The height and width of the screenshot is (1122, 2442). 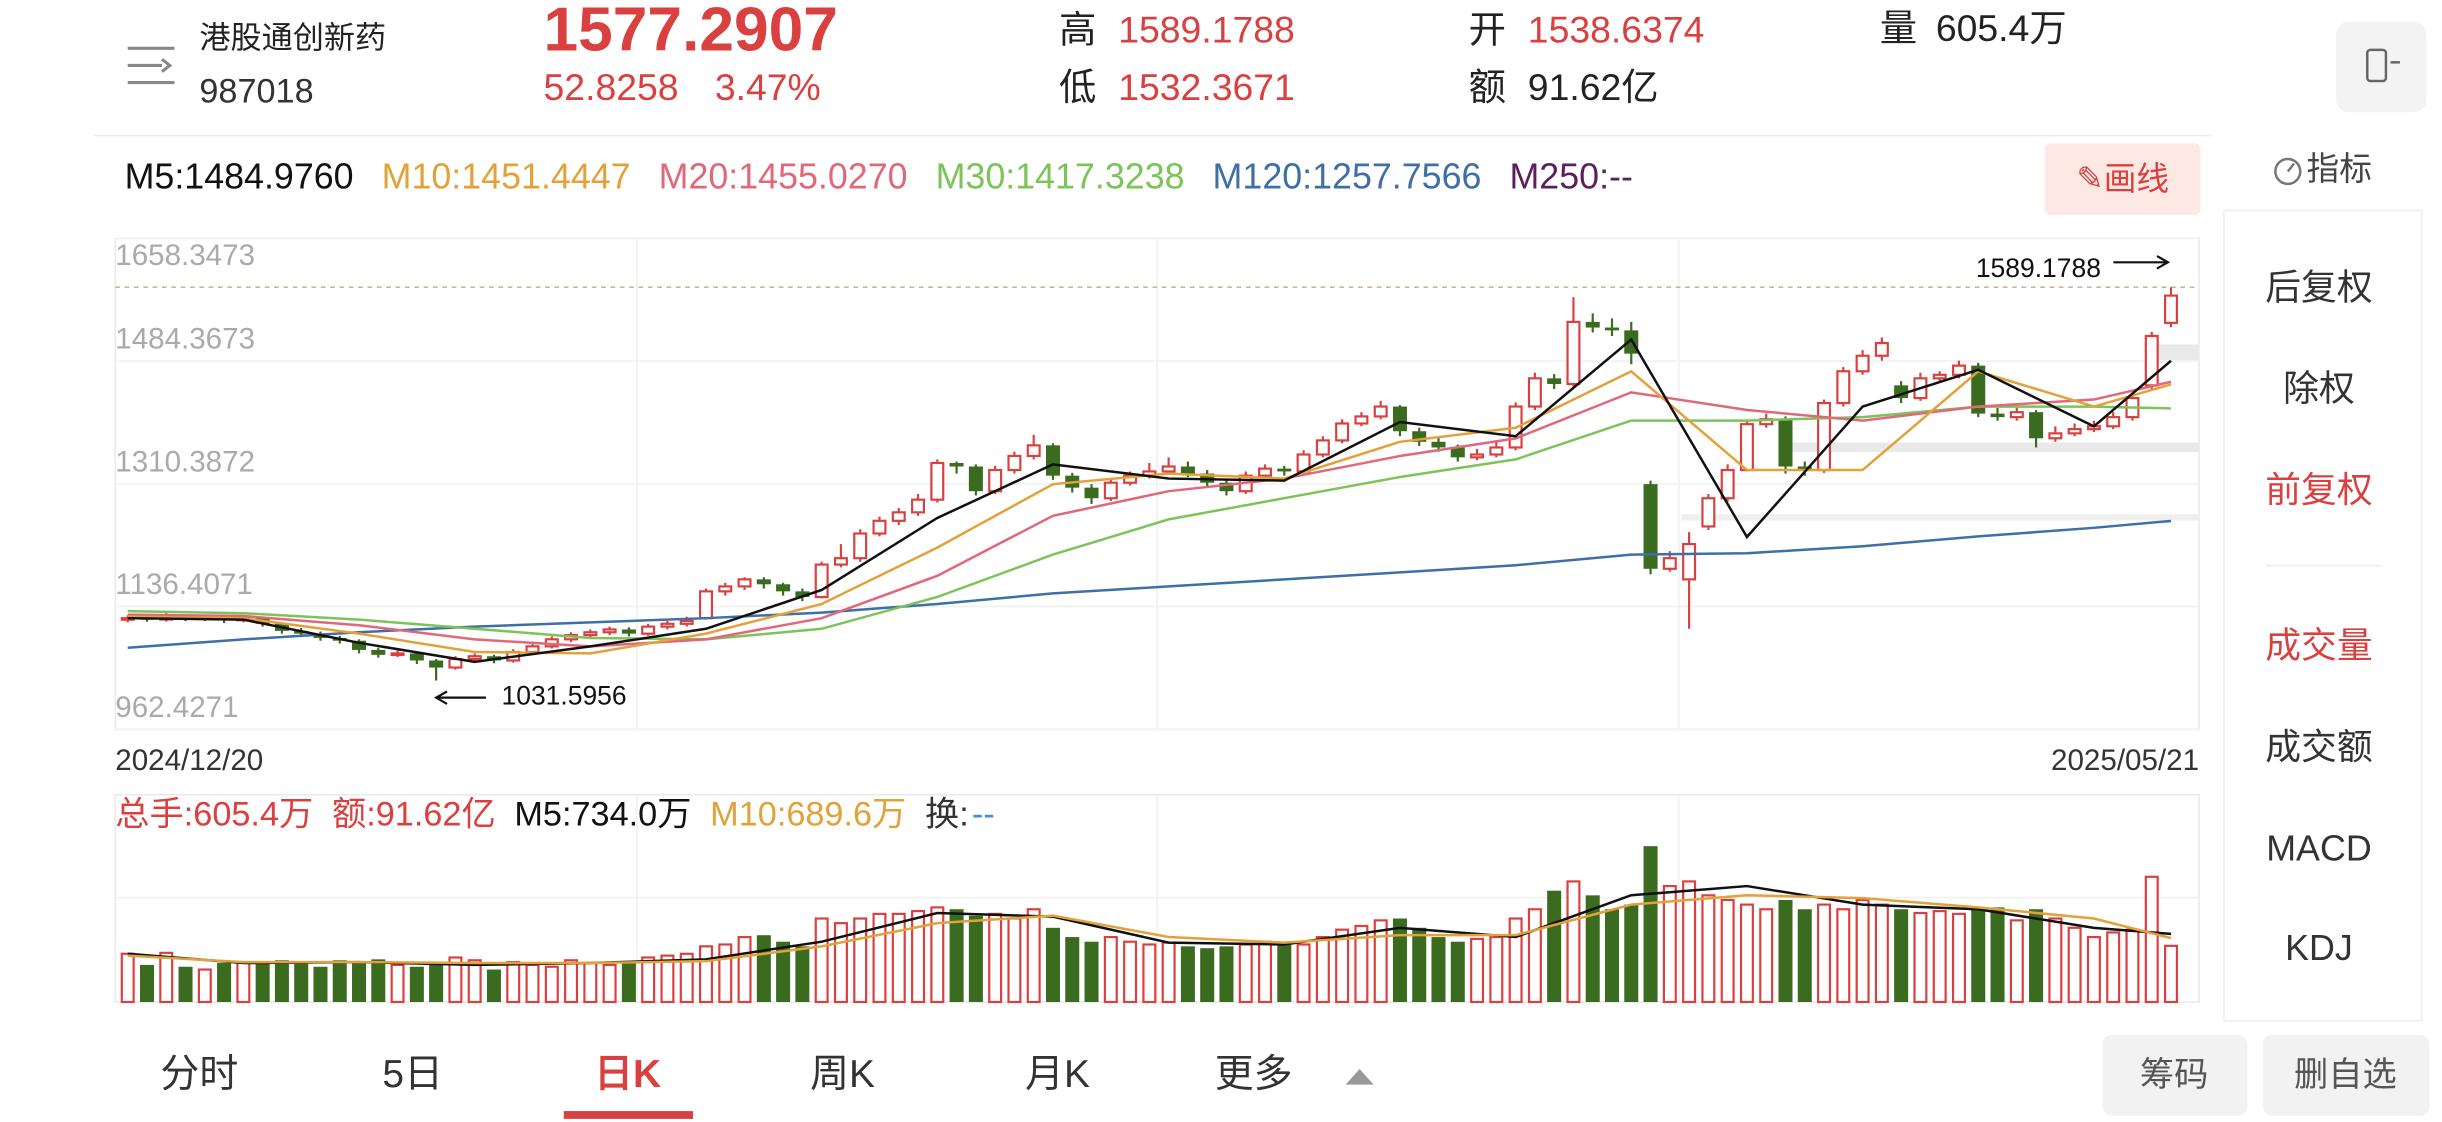 What do you see at coordinates (842, 1074) in the screenshot?
I see `tab: 周K` at bounding box center [842, 1074].